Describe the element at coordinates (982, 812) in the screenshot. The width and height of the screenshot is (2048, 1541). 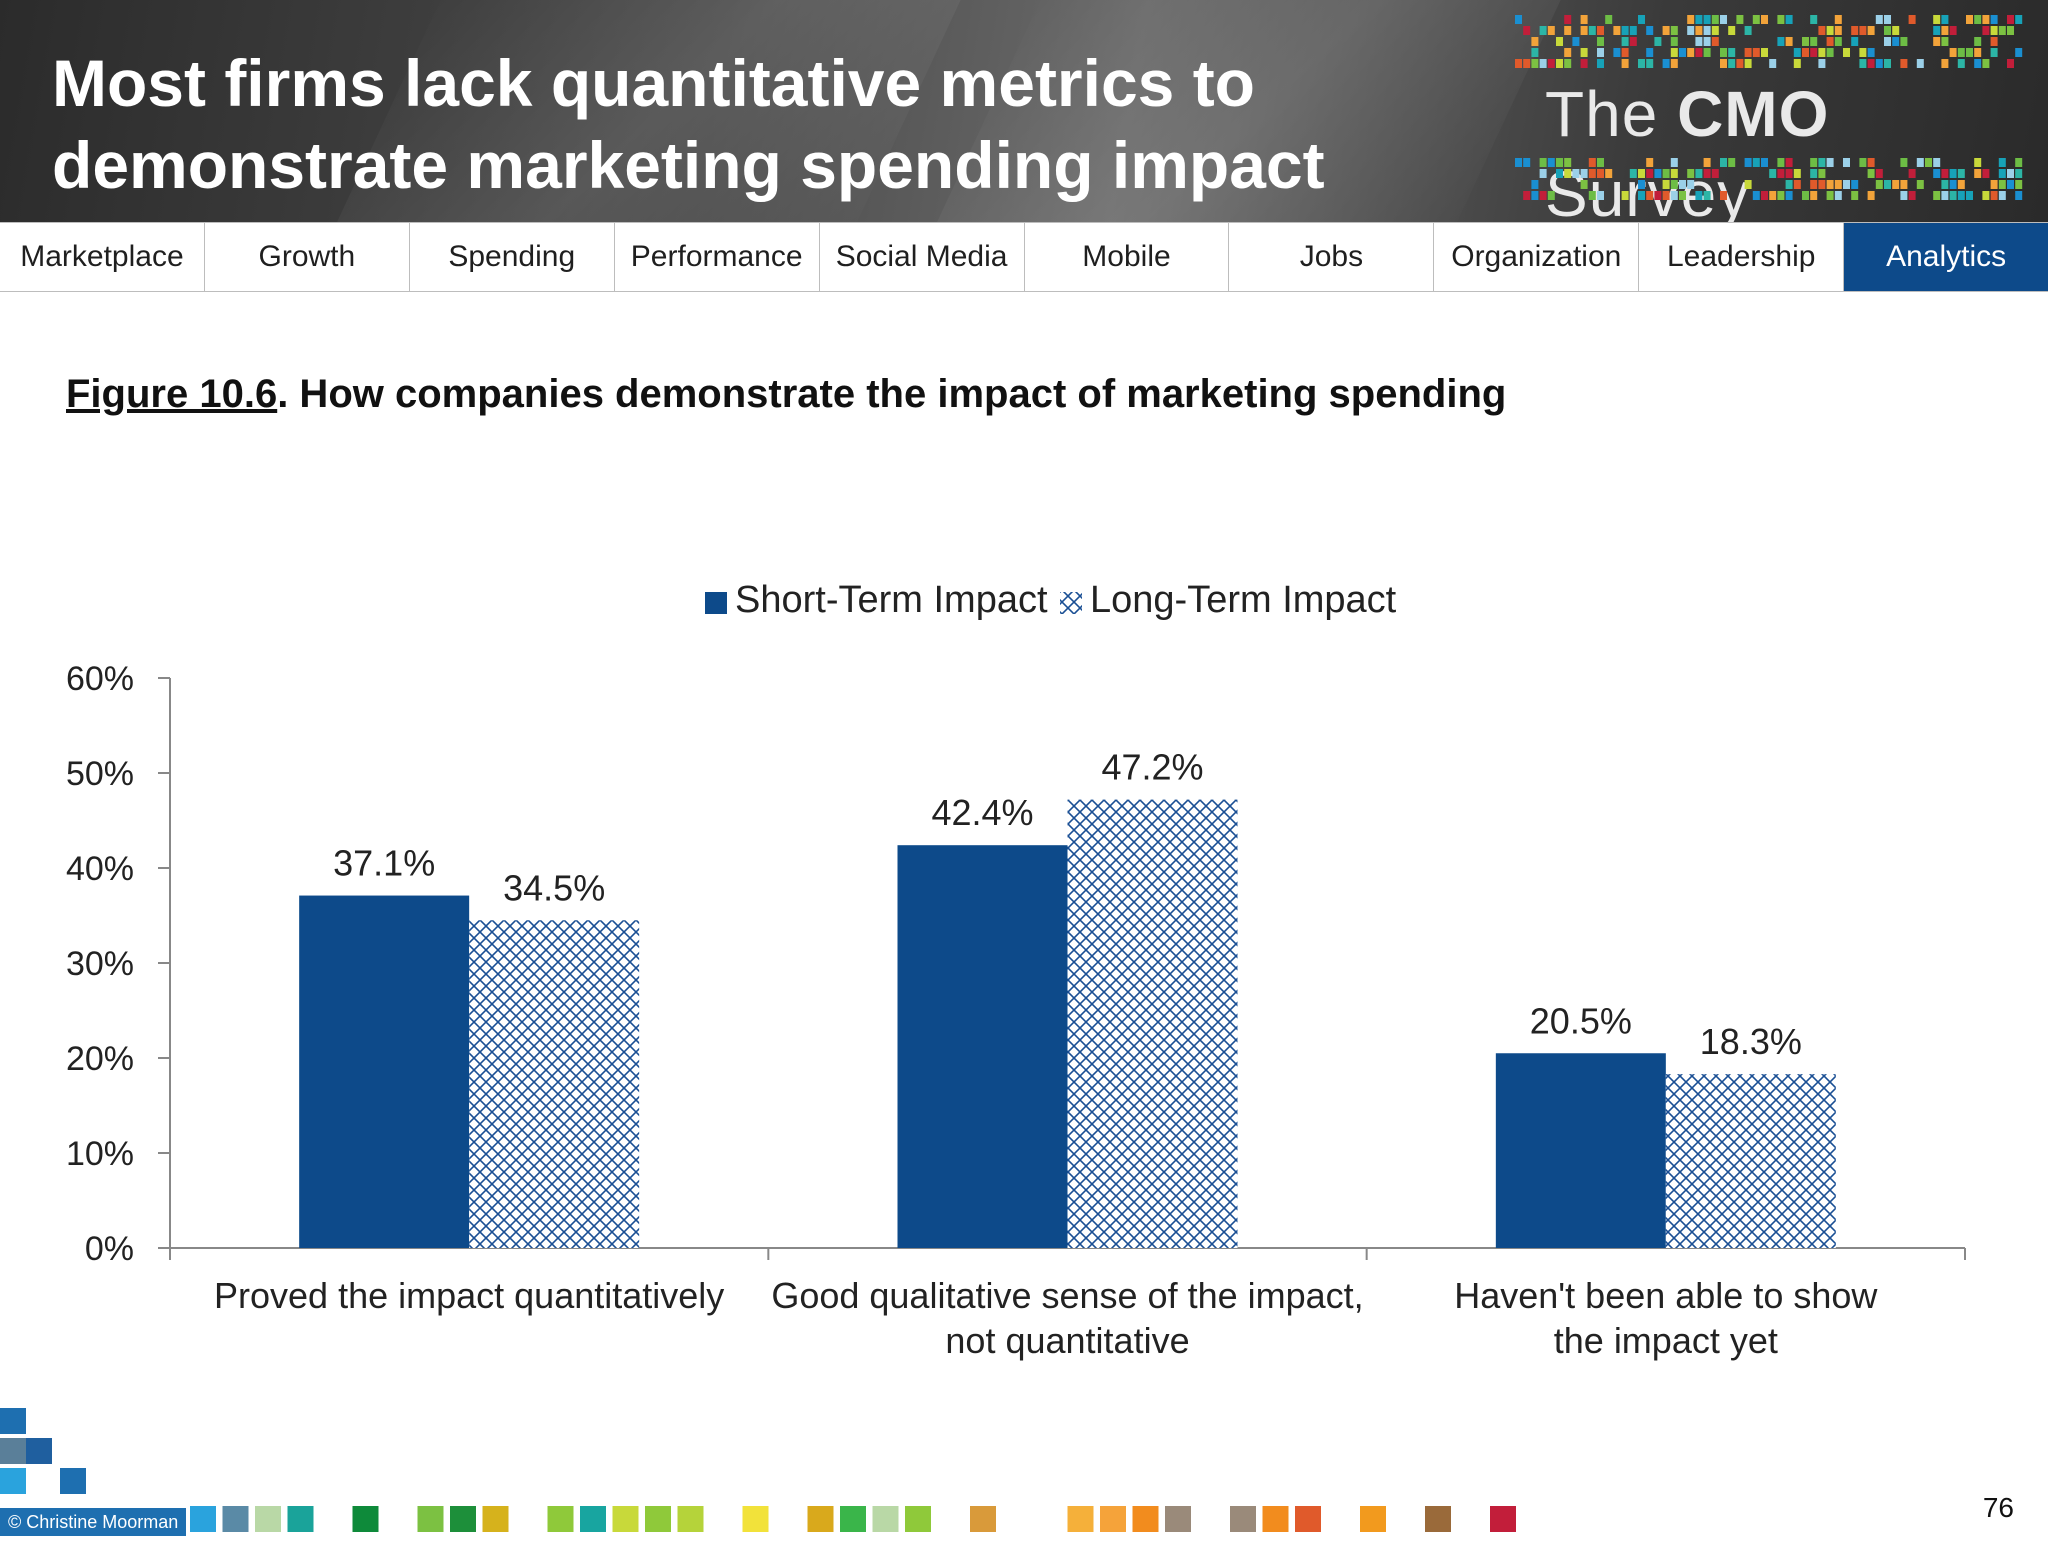
I see `data-label: 42.4%` at that location.